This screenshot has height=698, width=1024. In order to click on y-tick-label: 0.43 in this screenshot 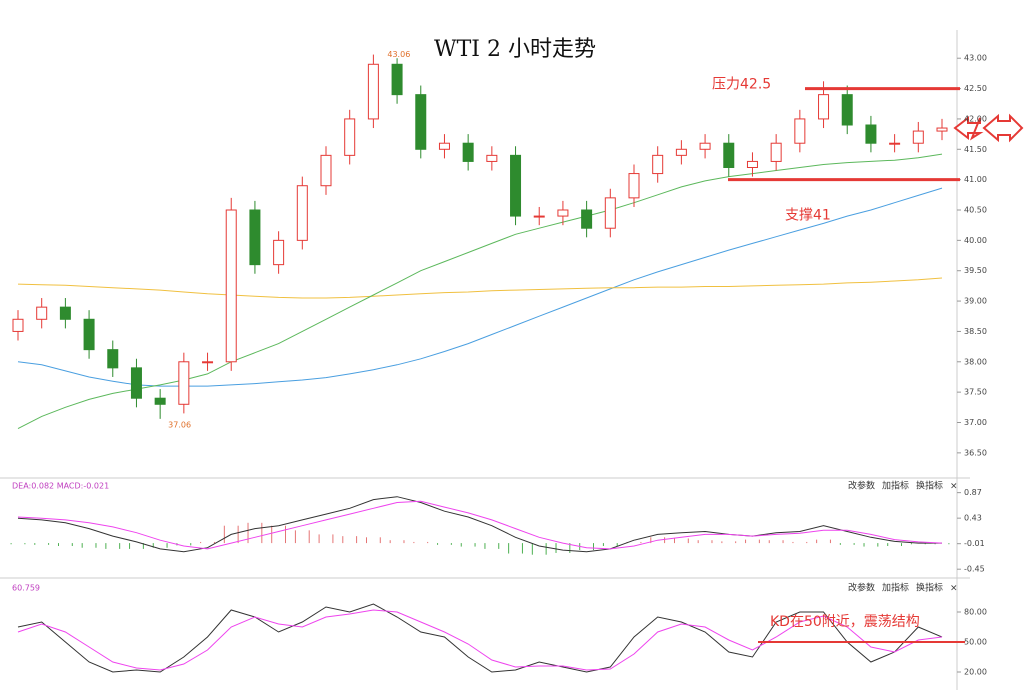, I will do `click(973, 518)`.